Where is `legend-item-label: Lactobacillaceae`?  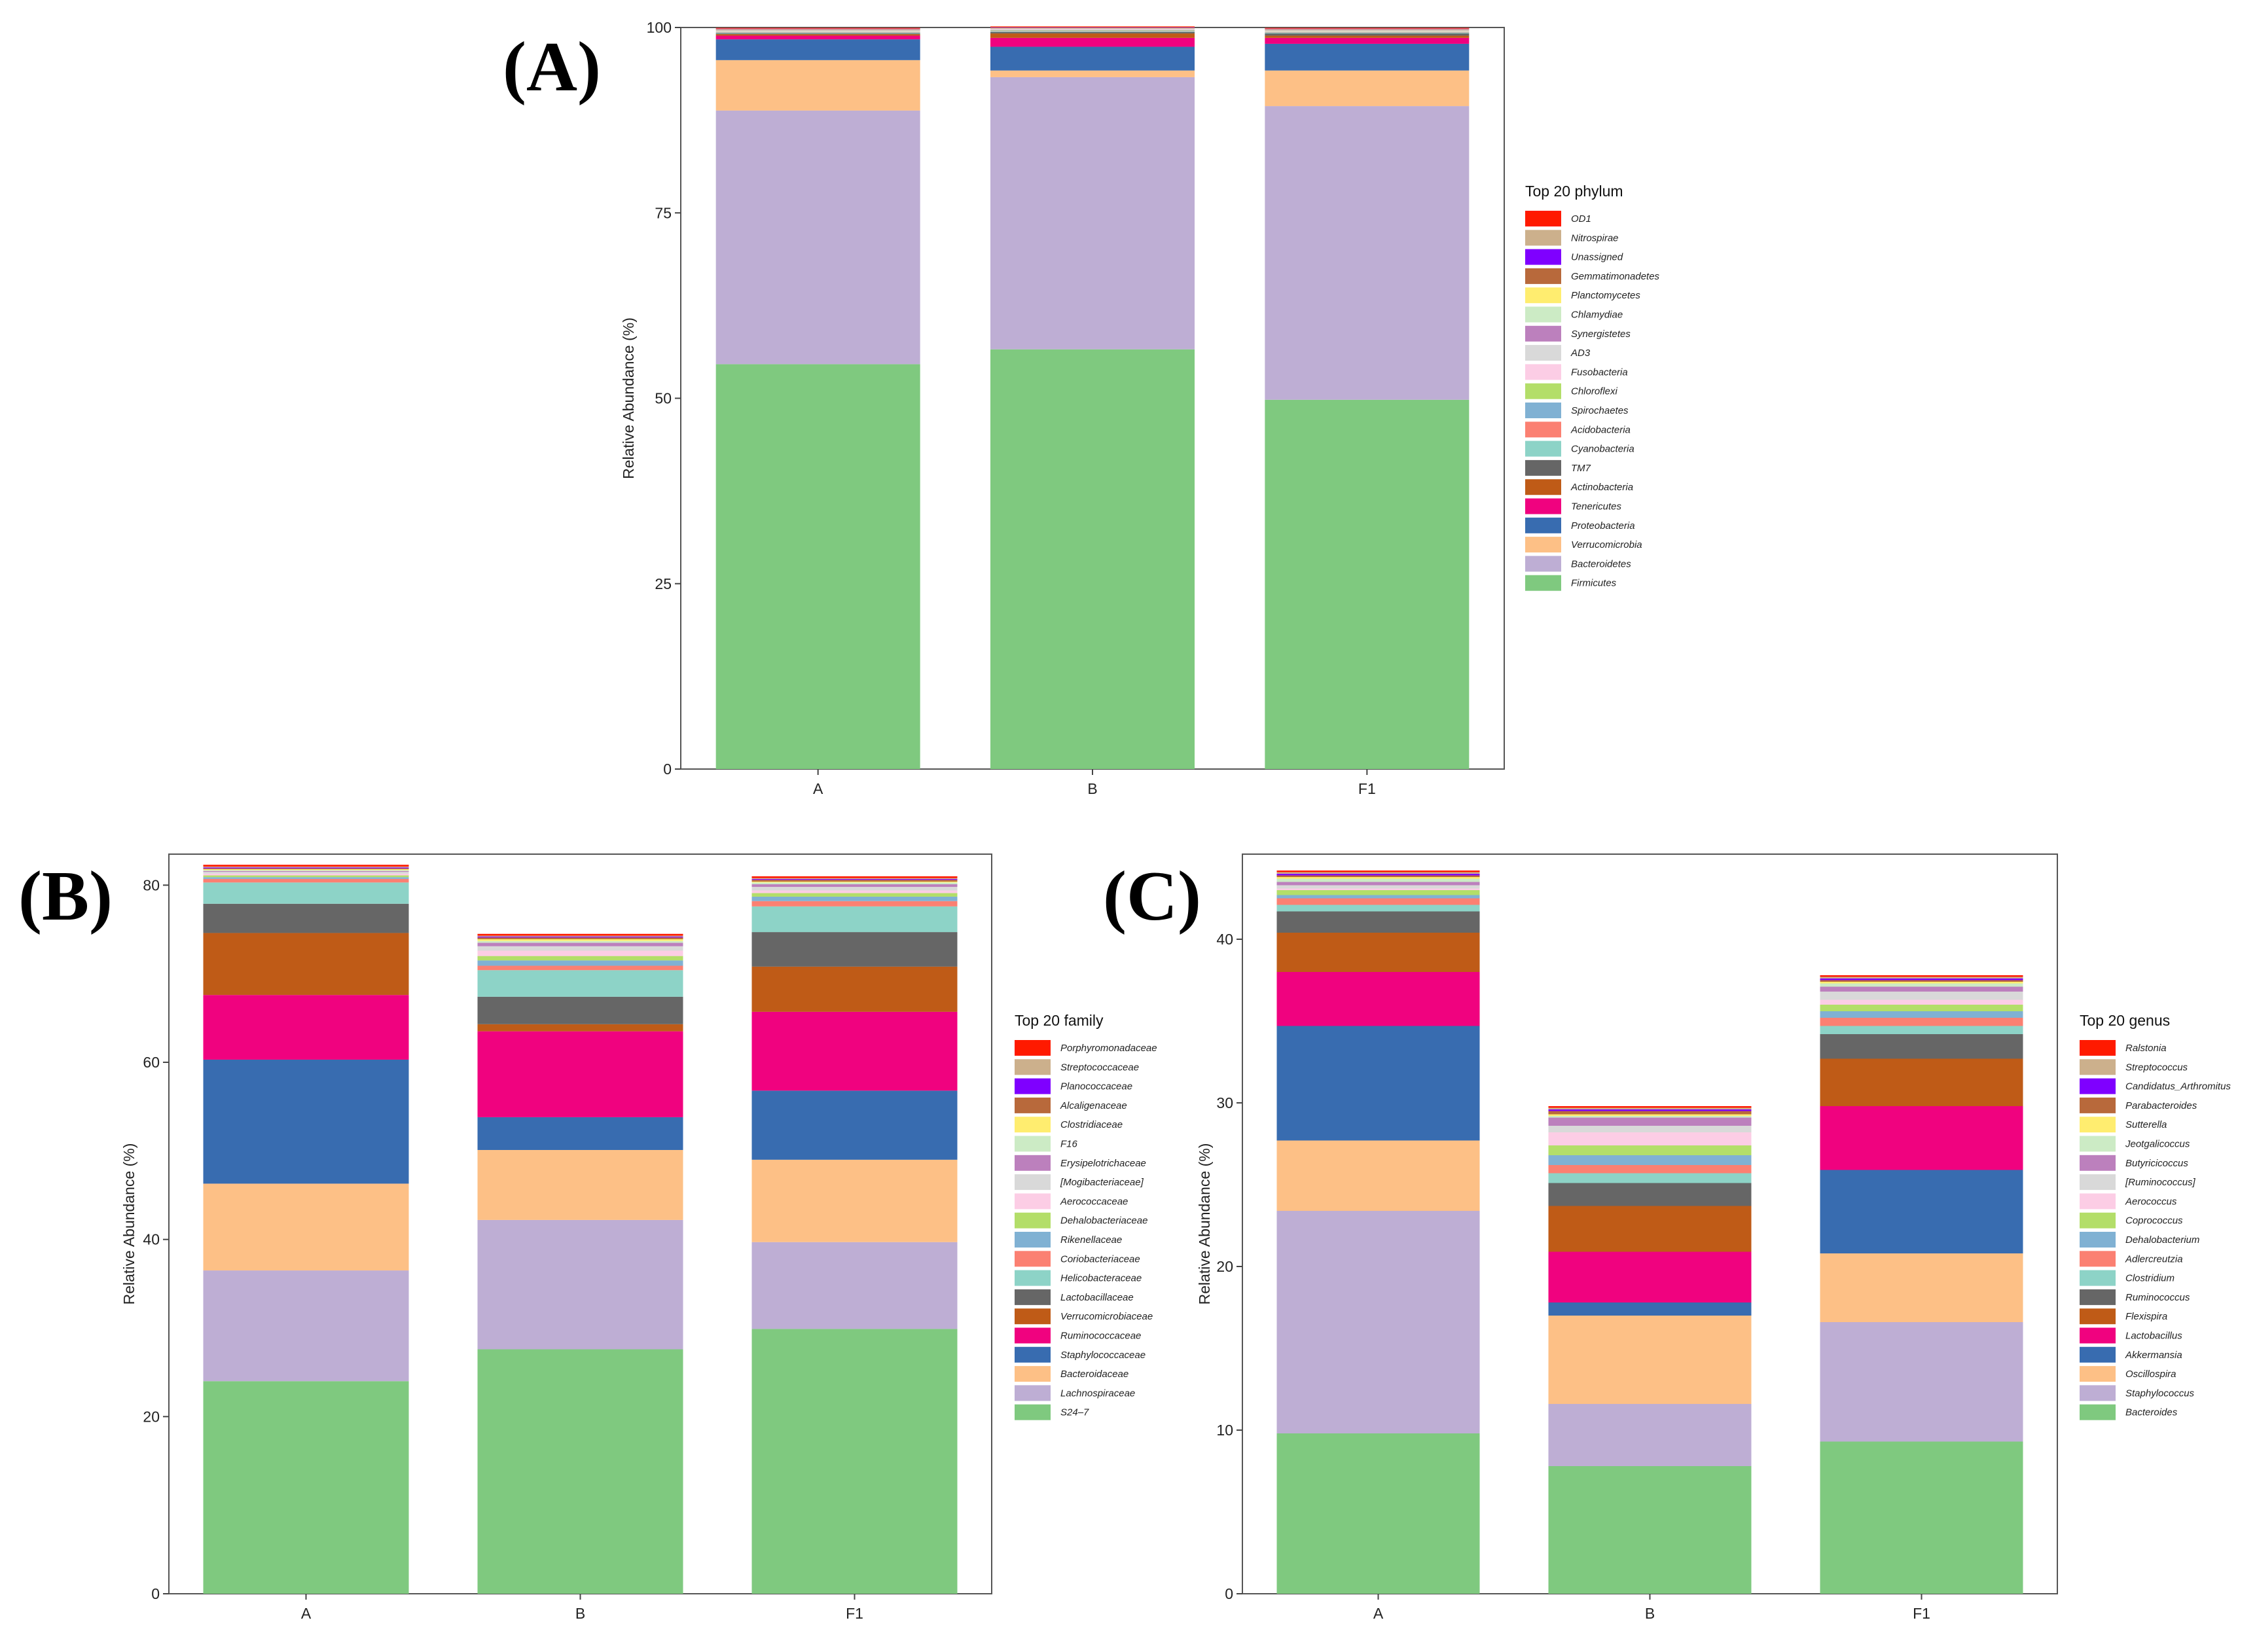 legend-item-label: Lactobacillaceae is located at coordinates (1097, 1297).